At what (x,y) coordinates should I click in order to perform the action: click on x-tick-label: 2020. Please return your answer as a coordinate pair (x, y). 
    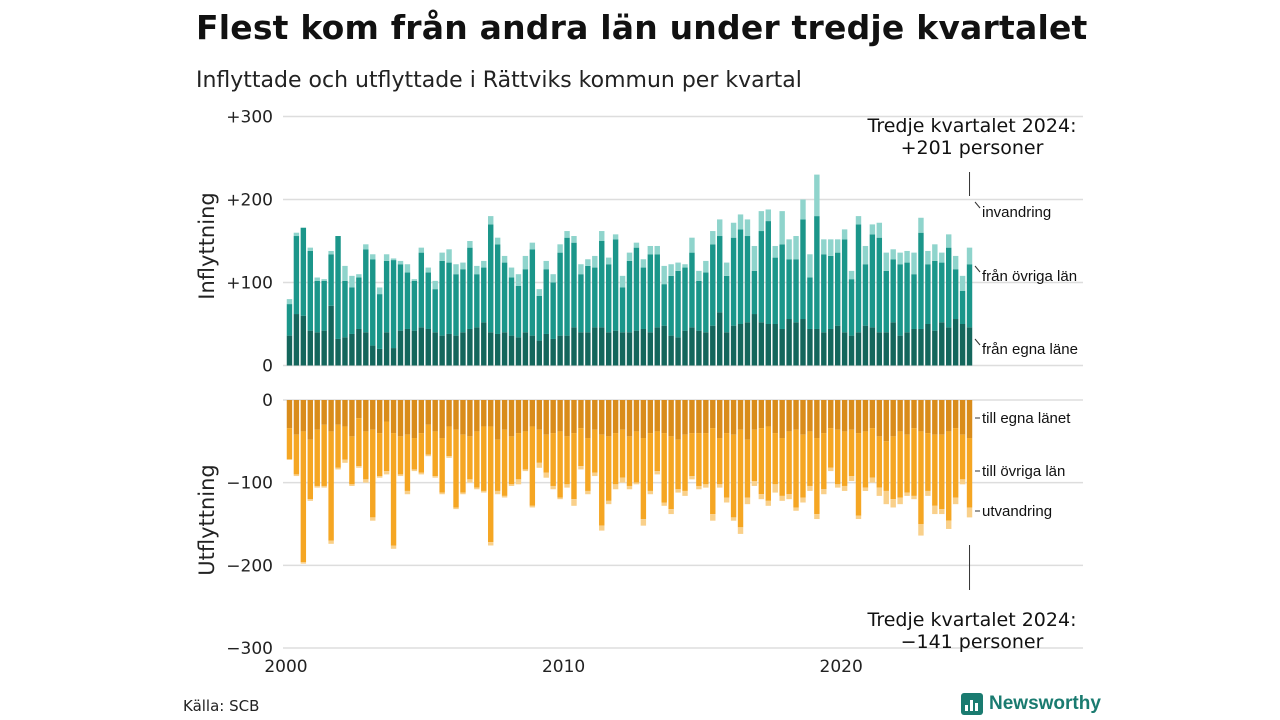
    Looking at the image, I should click on (841, 667).